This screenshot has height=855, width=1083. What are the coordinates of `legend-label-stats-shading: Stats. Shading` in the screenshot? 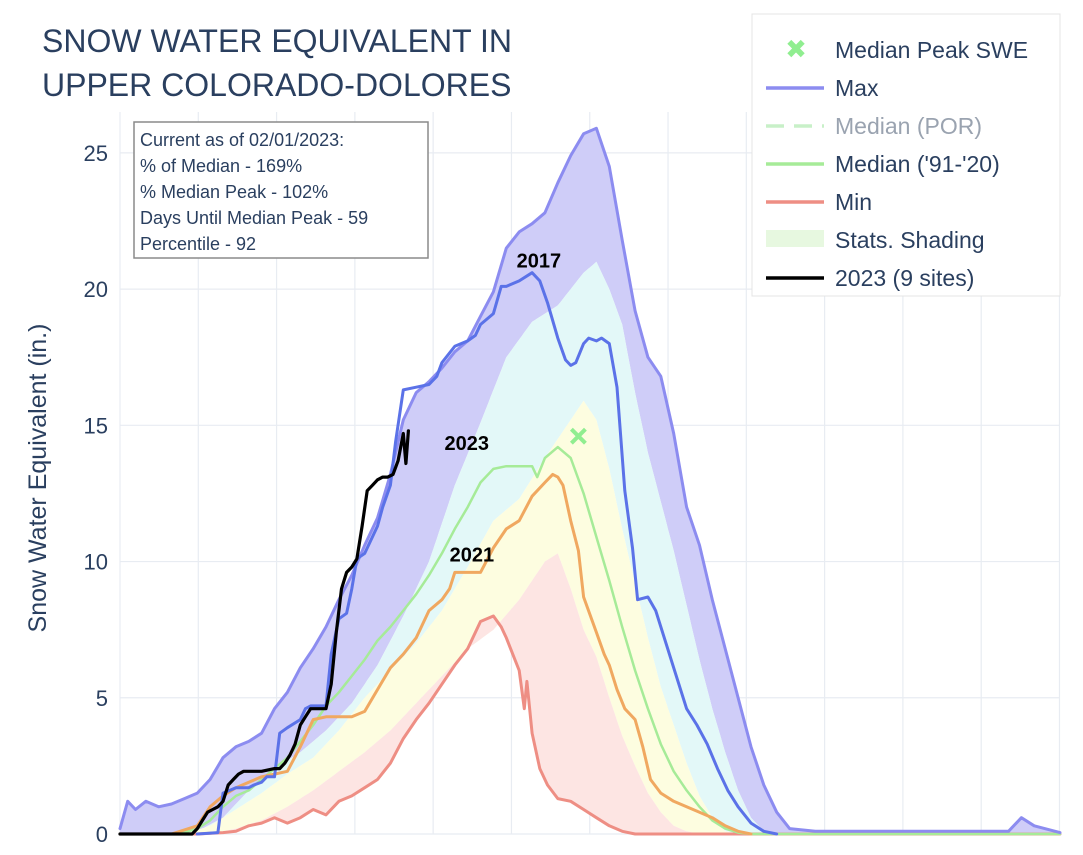 It's located at (910, 240).